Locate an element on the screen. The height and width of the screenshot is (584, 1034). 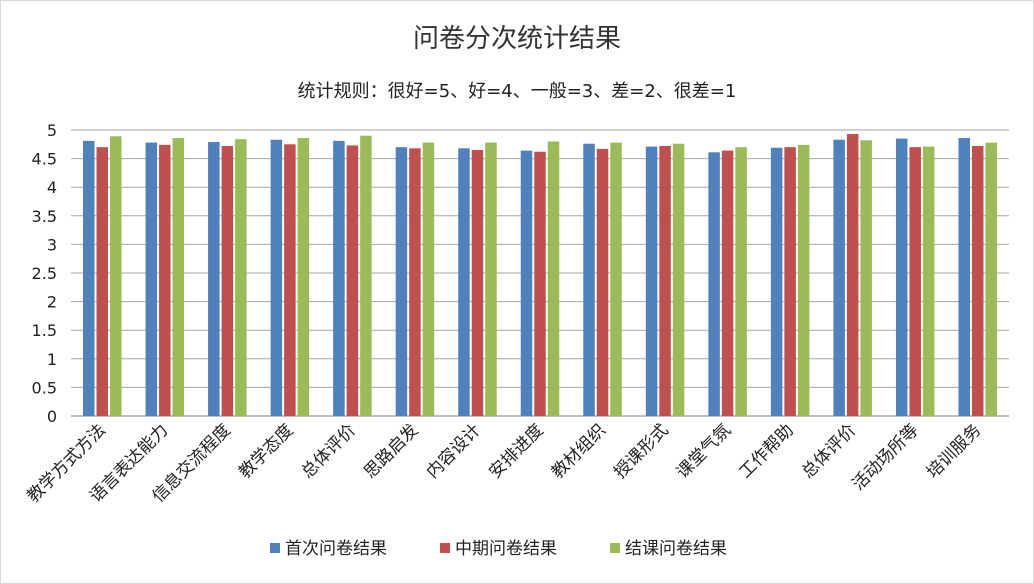
y-tick-label: 4.5 is located at coordinates (44, 159).